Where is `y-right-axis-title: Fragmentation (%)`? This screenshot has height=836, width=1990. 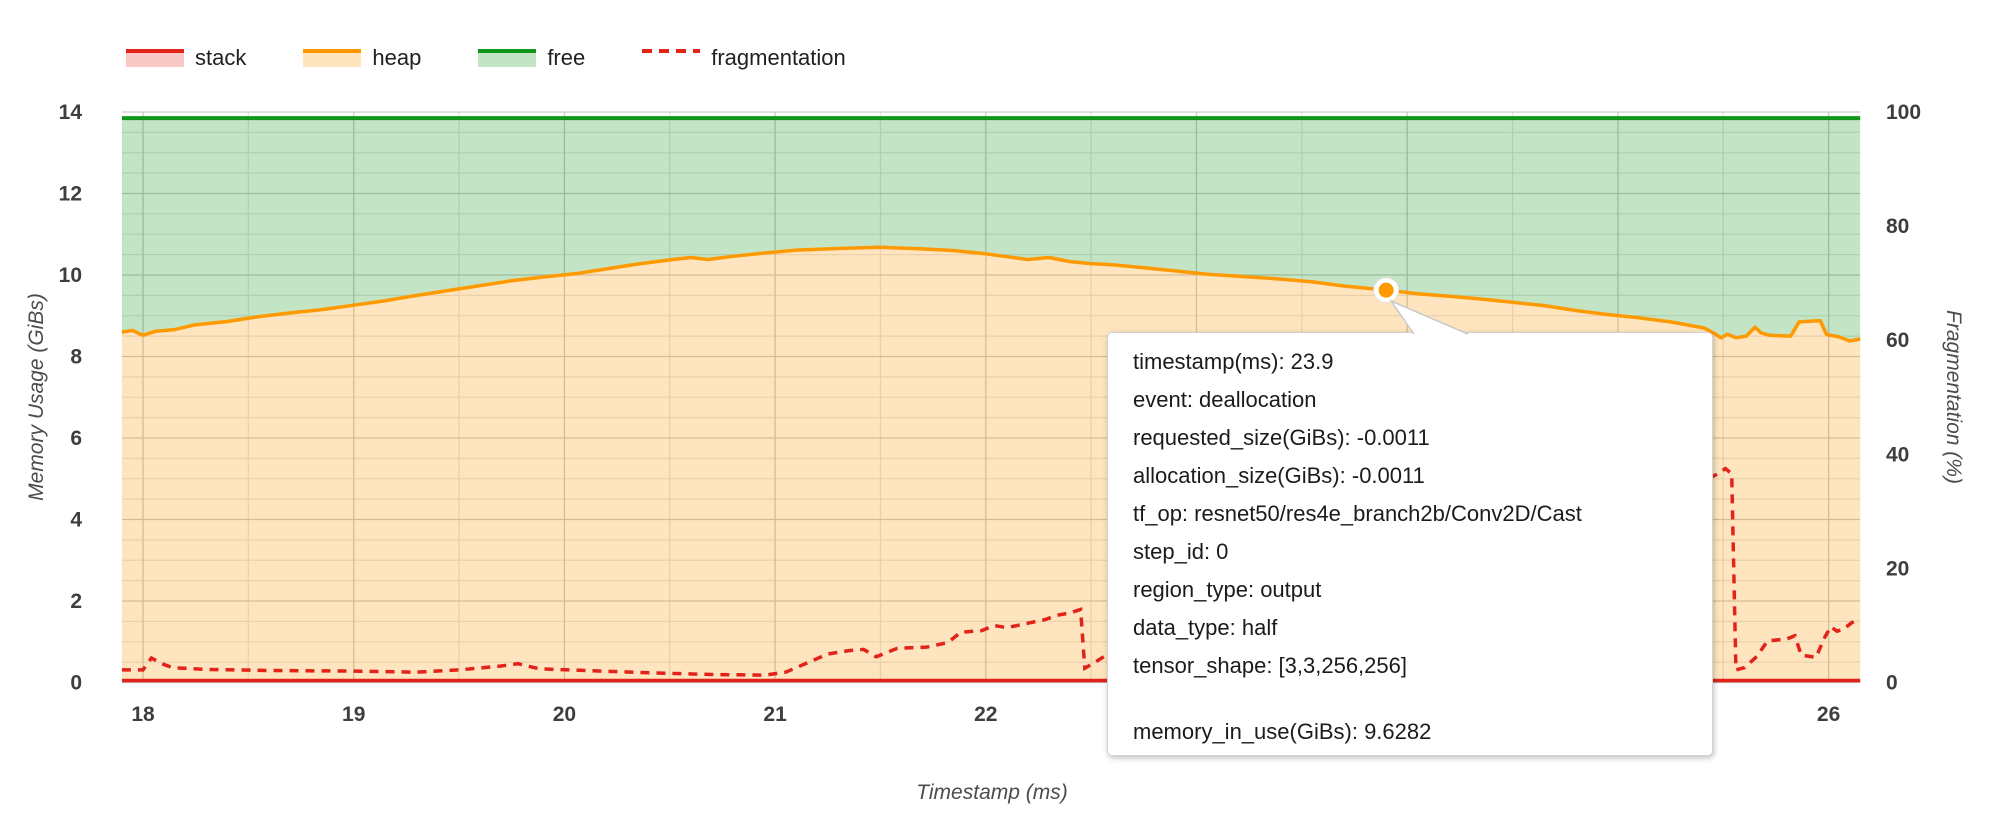
y-right-axis-title: Fragmentation (%) is located at coordinates (1953, 397).